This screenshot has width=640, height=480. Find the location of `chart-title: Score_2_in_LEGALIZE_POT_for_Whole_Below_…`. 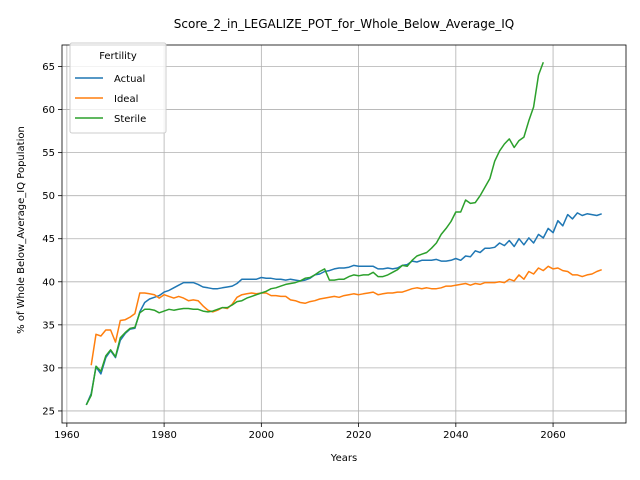

chart-title: Score_2_in_LEGALIZE_POT_for_Whole_Below_… is located at coordinates (344, 24).